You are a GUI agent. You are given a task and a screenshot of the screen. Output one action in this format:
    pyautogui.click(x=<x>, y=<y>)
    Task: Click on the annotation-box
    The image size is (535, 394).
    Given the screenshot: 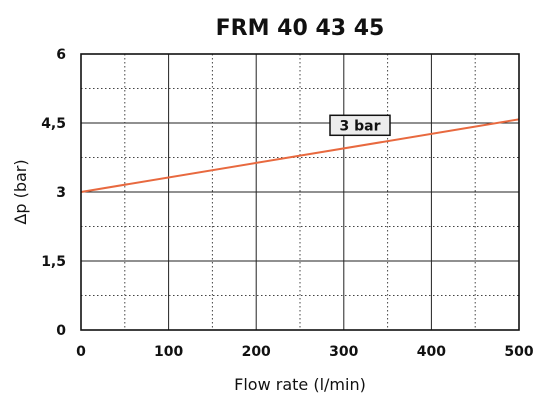 What is the action you would take?
    pyautogui.click(x=360, y=125)
    